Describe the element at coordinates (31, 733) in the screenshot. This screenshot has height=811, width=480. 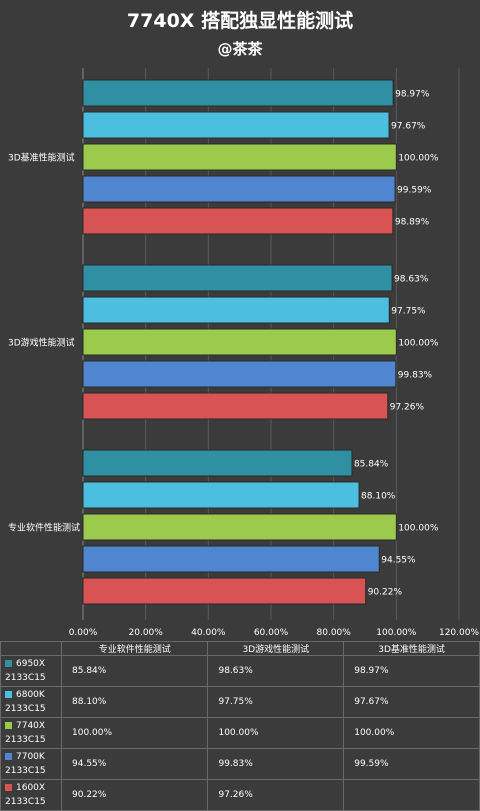
I see `legend-cell: 7740X 2133C15` at that location.